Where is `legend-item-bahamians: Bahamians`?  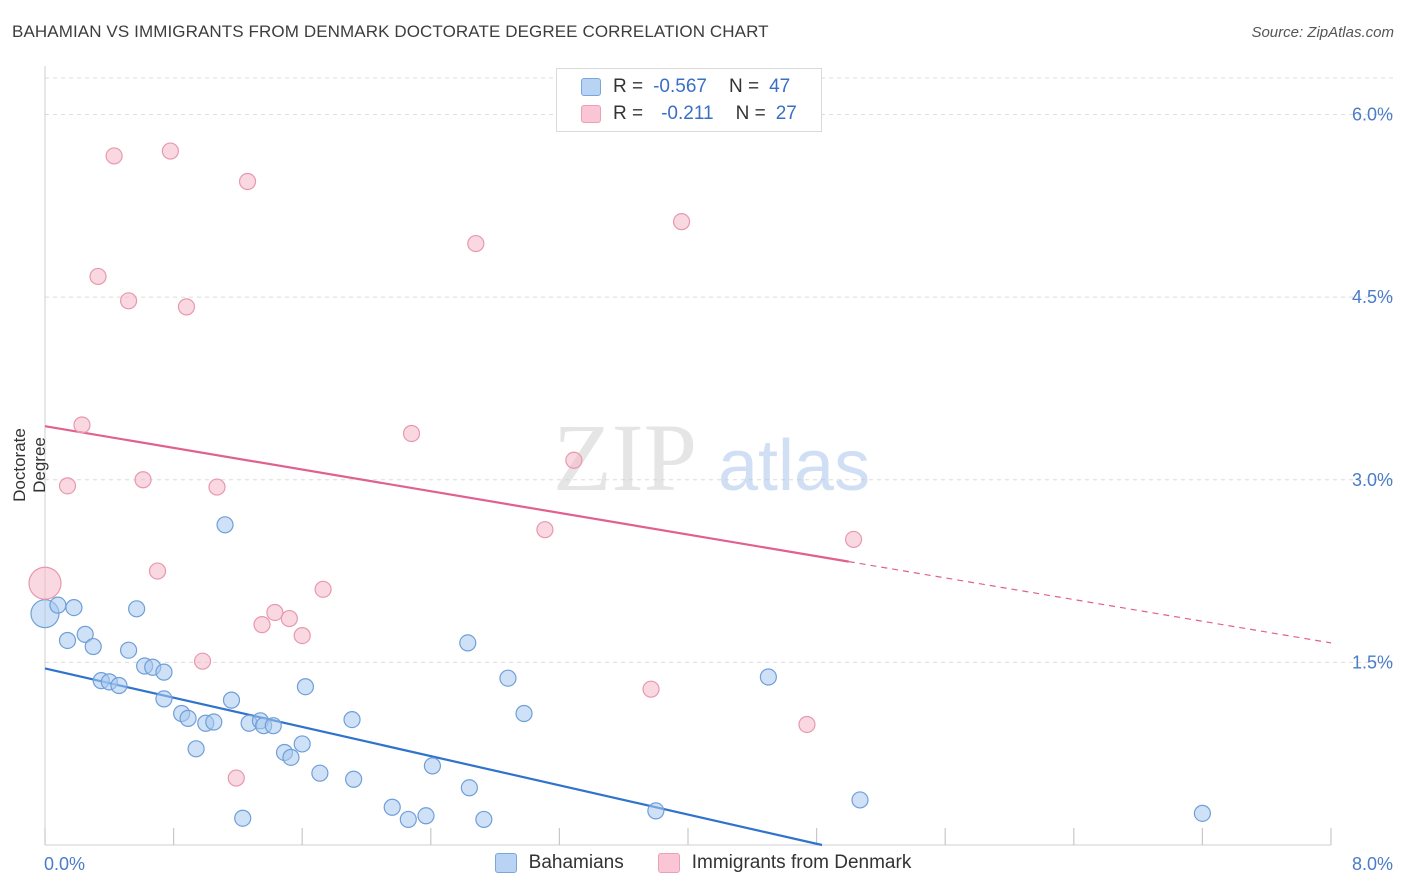 legend-item-bahamians: Bahamians is located at coordinates (559, 863).